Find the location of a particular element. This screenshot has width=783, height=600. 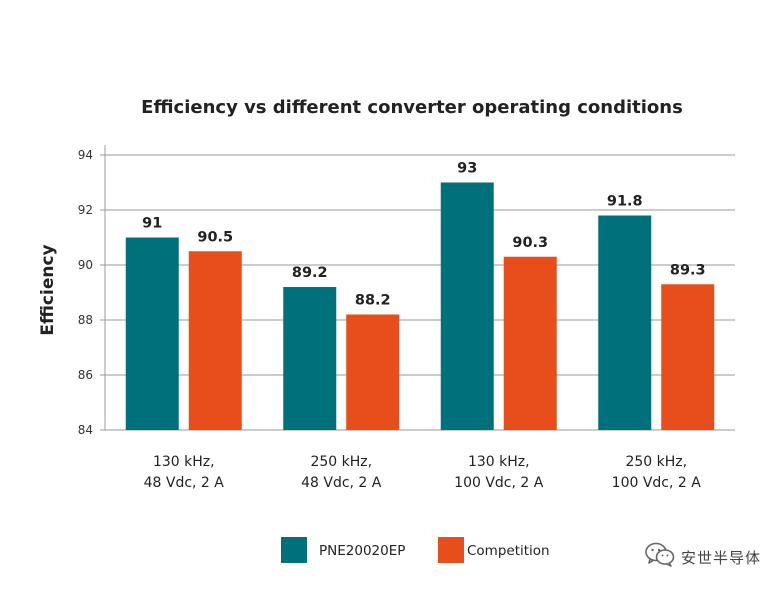

data-label: 89.2 is located at coordinates (310, 273).